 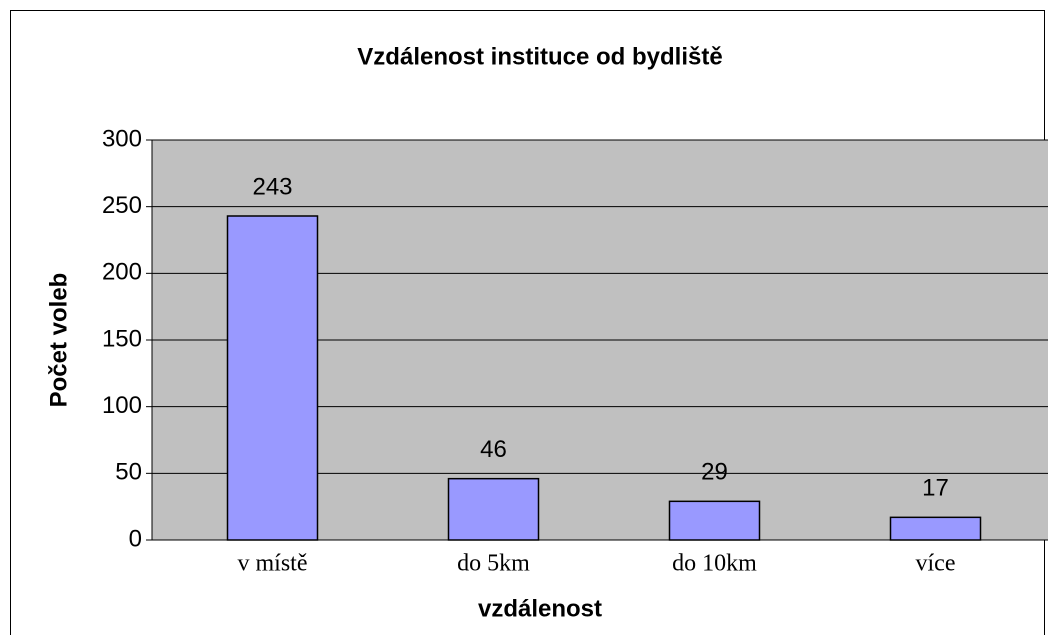 What do you see at coordinates (539, 56) in the screenshot?
I see `chart-title: Vzdálenost instituce od bydliště` at bounding box center [539, 56].